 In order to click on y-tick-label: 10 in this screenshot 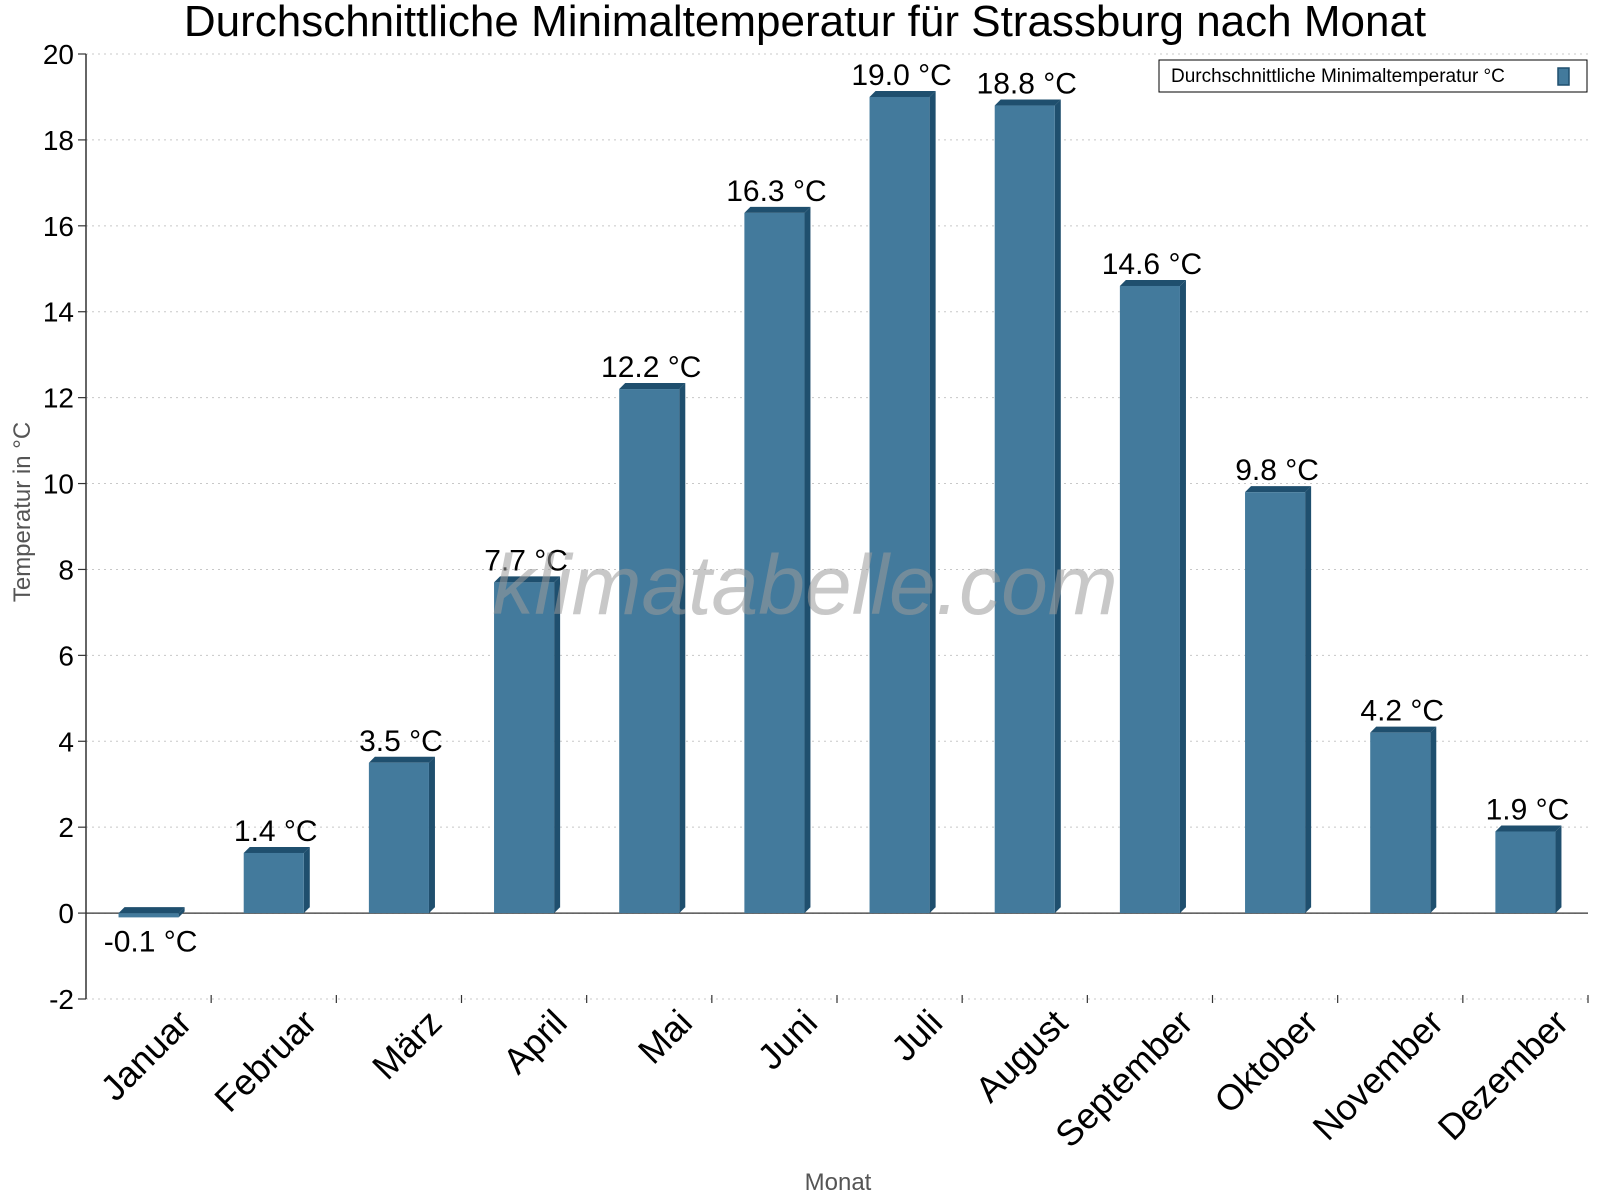, I will do `click(58, 484)`.